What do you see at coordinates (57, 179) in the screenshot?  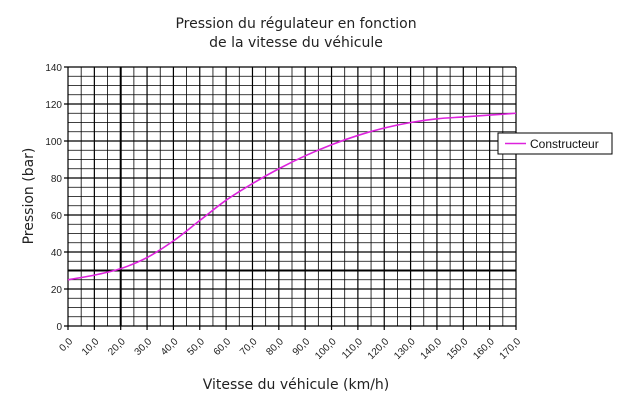 I see `y-tick-label: 80` at bounding box center [57, 179].